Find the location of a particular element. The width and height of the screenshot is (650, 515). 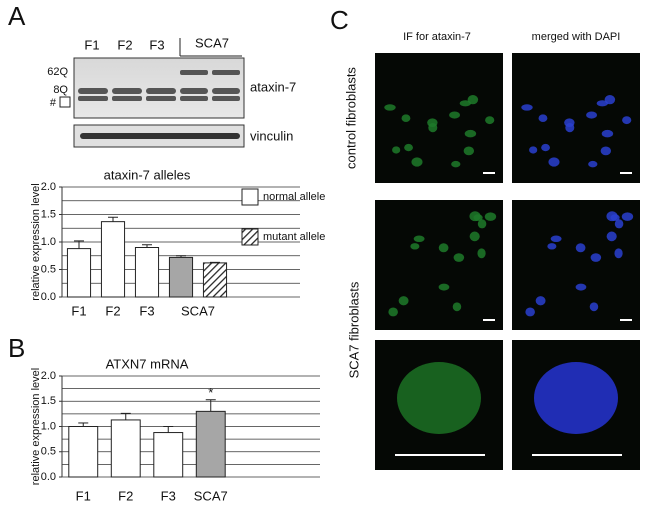

x-tick-label: F1 is located at coordinates (83, 495).